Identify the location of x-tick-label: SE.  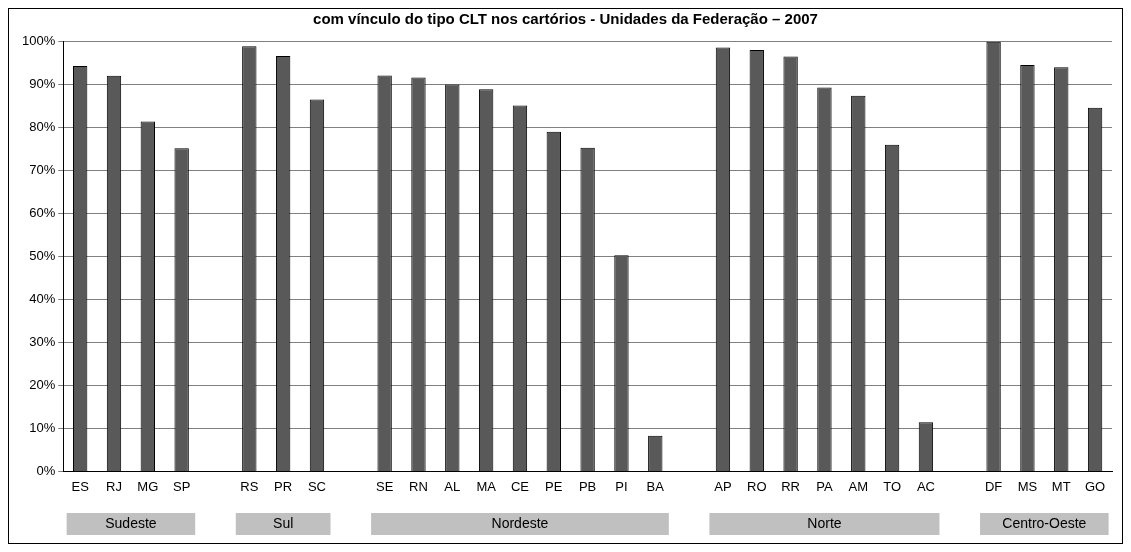
(384, 486).